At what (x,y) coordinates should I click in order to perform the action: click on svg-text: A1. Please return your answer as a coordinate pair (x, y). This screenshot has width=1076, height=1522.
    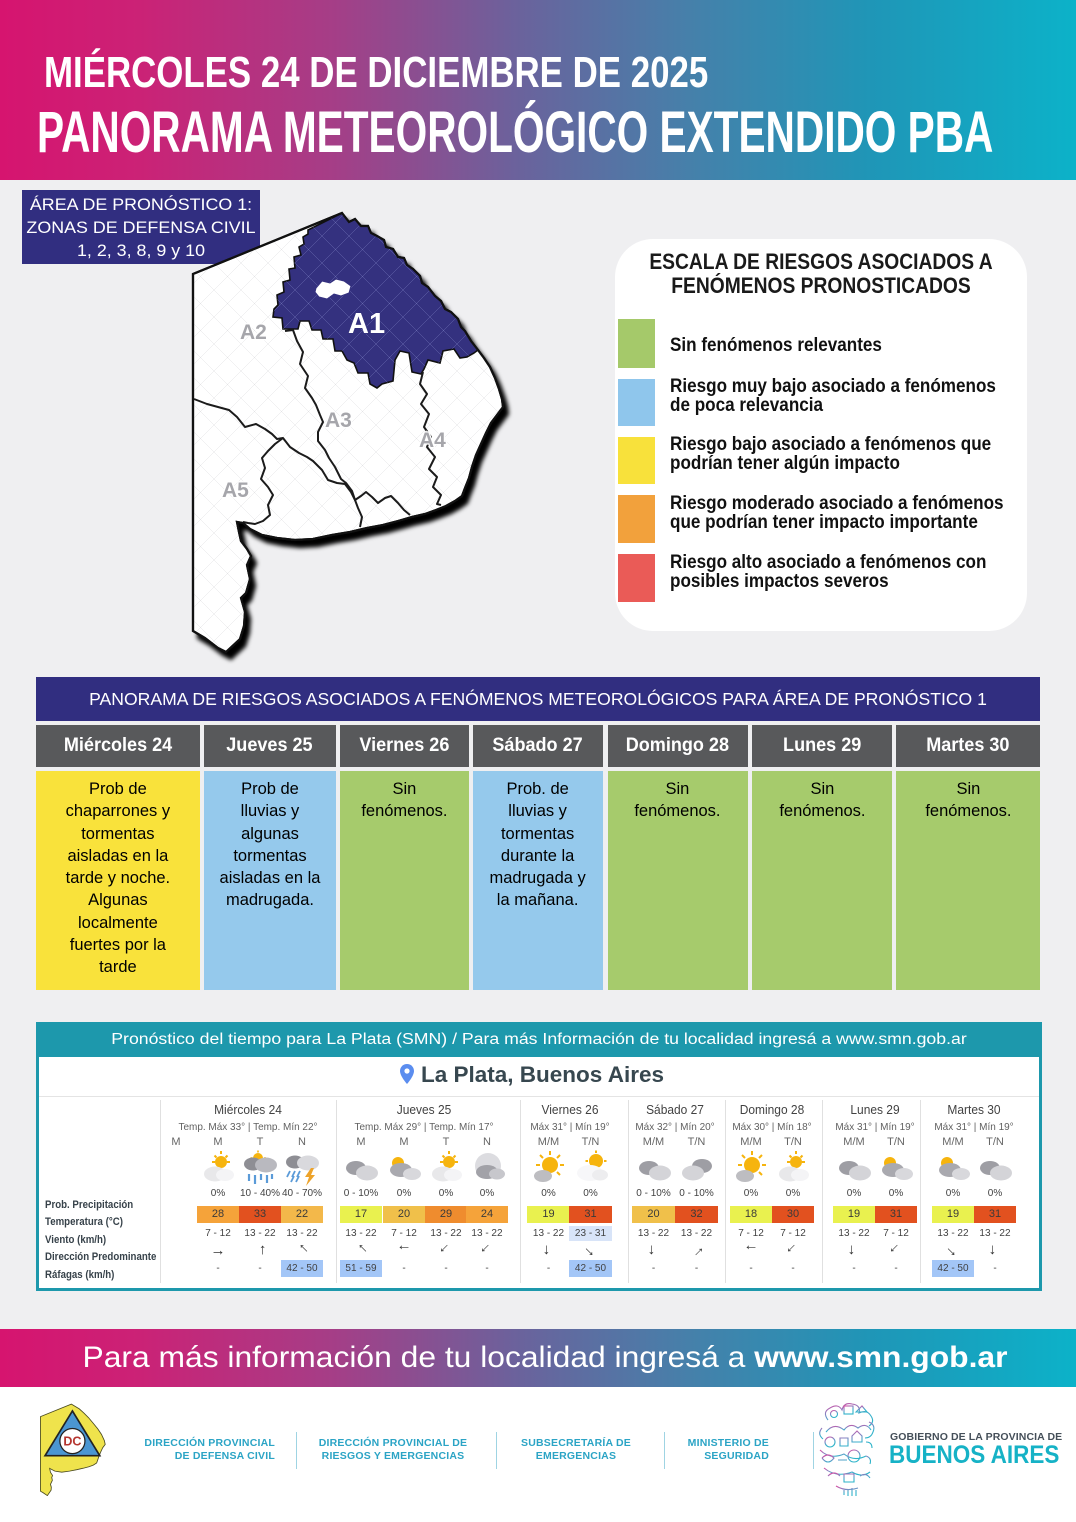
    Looking at the image, I should click on (366, 324).